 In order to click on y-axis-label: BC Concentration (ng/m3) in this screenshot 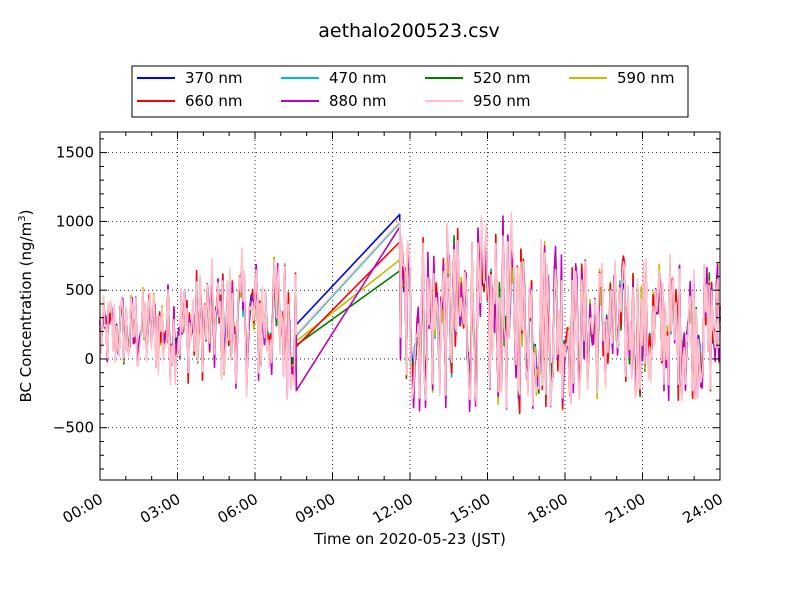, I will do `click(26, 306)`.